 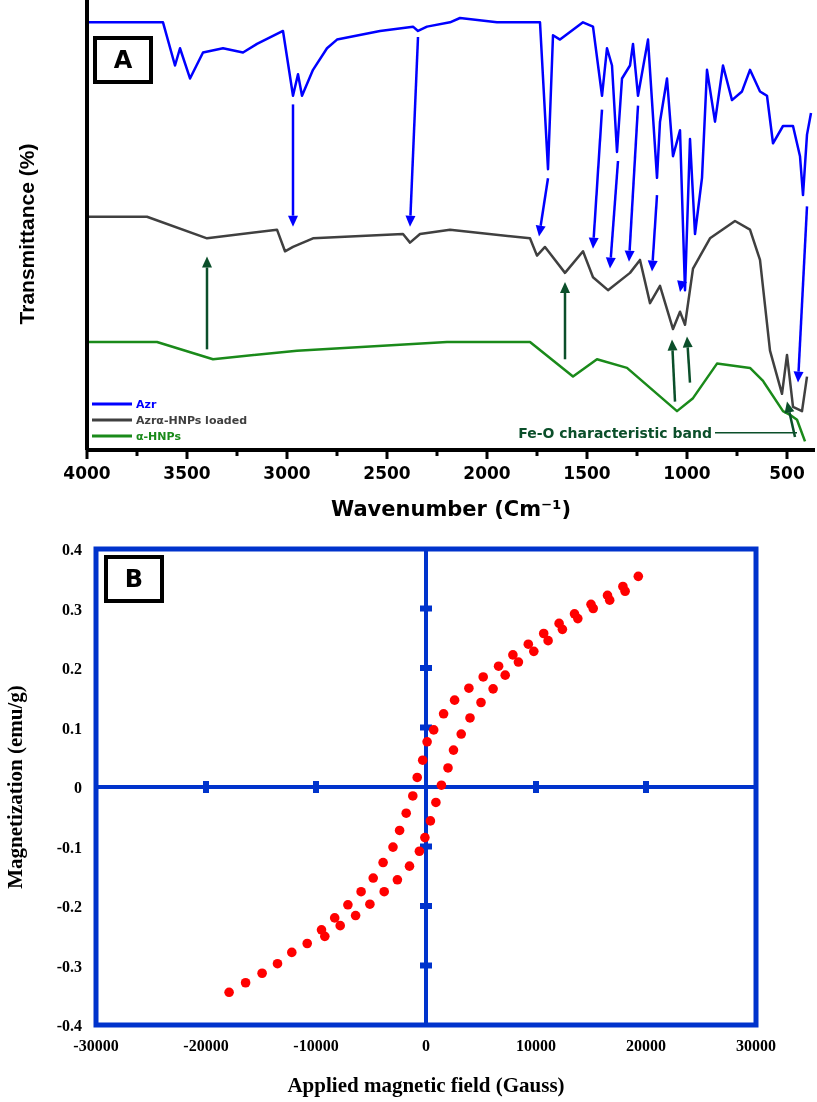 I want to click on x-tick-label: 1500, so click(x=587, y=473).